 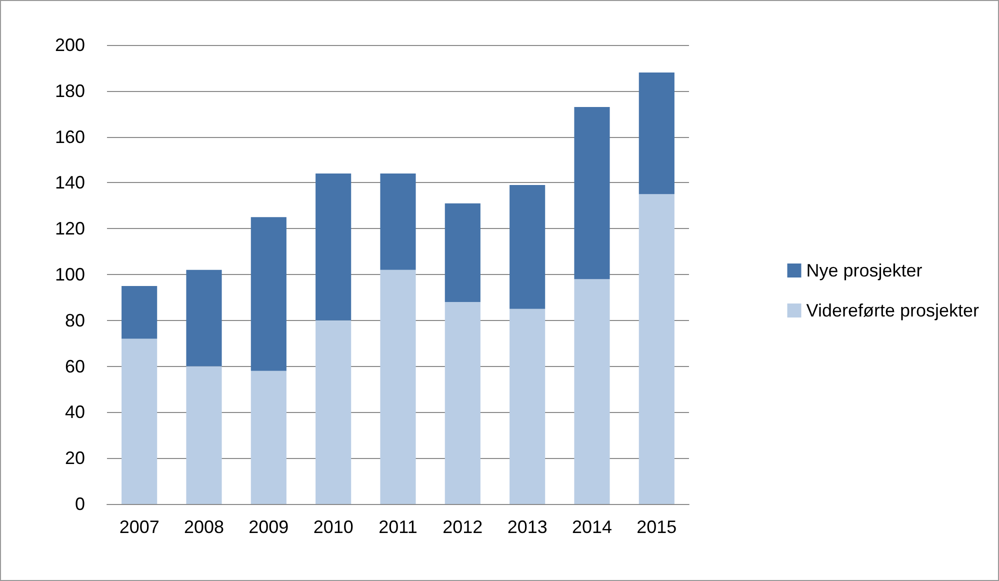 What do you see at coordinates (139, 527) in the screenshot?
I see `x-tick-label: 2007` at bounding box center [139, 527].